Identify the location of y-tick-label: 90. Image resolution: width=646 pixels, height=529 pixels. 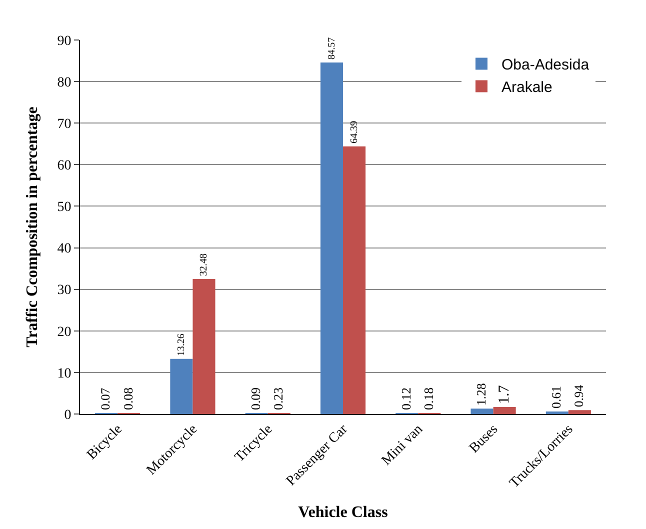
(64, 41).